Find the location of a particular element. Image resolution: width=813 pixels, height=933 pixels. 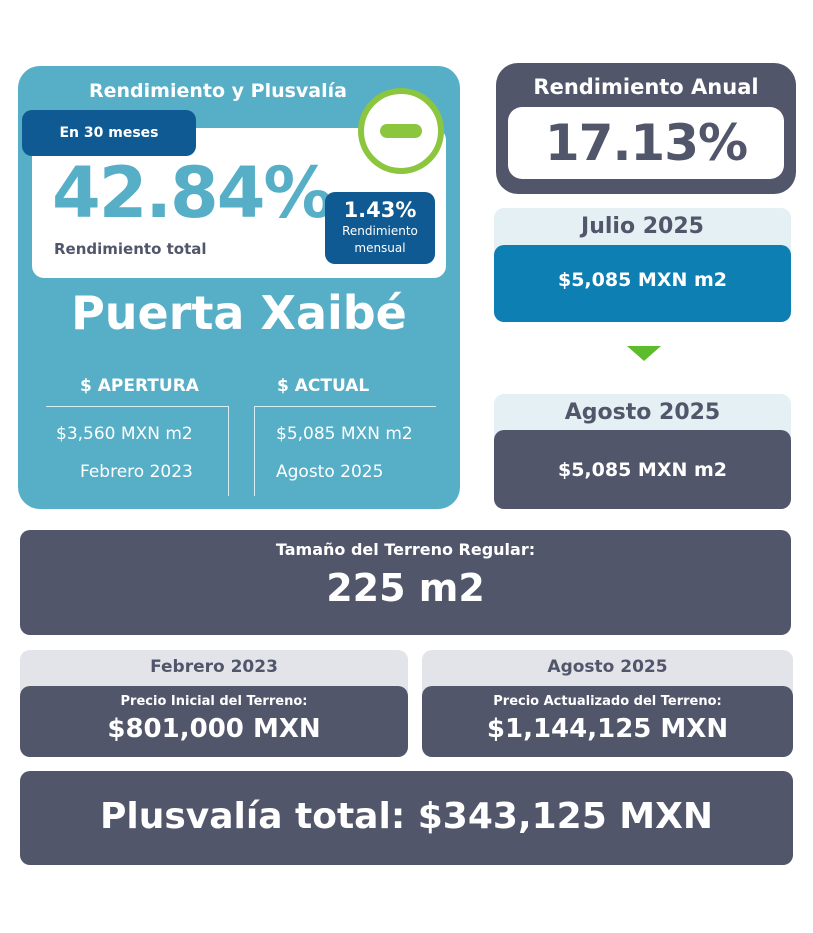

initial-price-label: Precio Inicial del Terreno: is located at coordinates (214, 701).